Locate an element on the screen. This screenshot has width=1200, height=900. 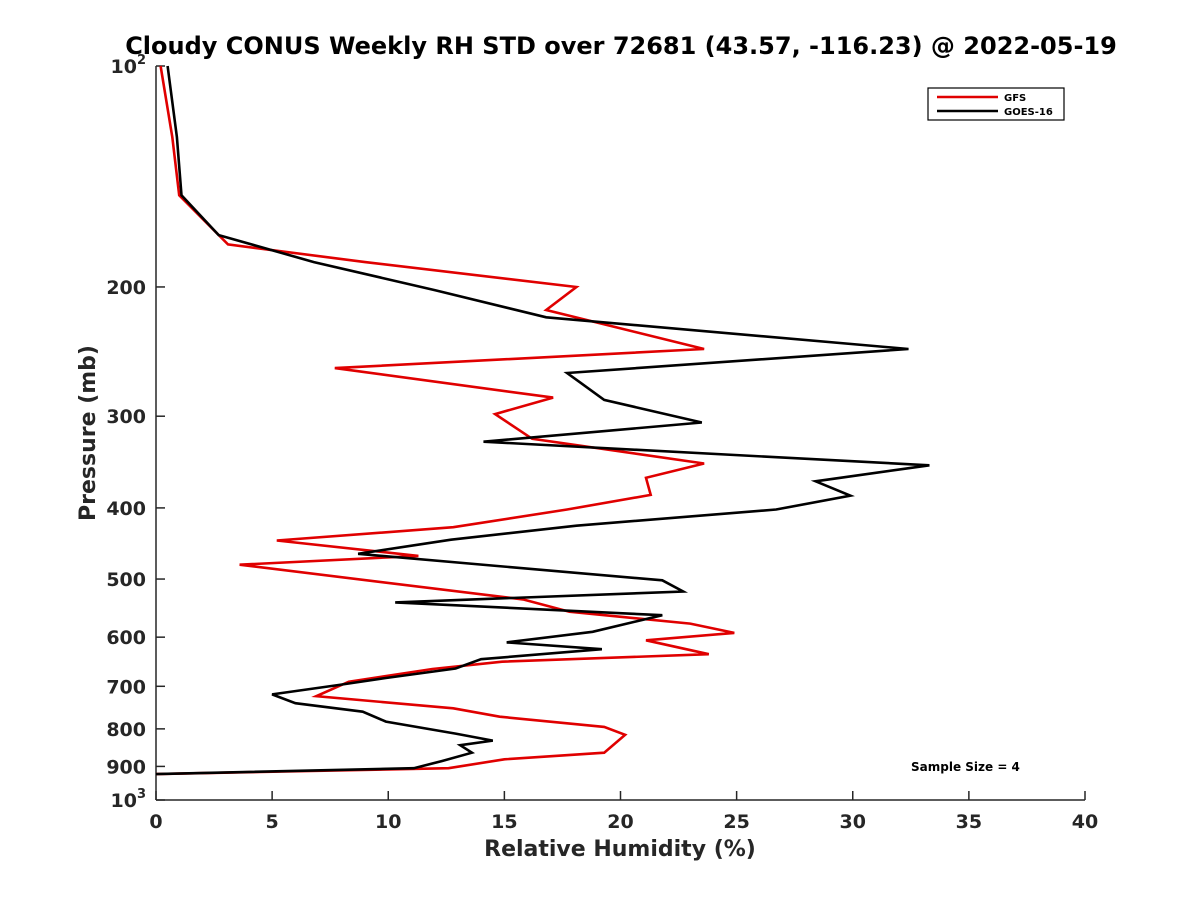
legend-label-gfs: GFS is located at coordinates (1015, 98).